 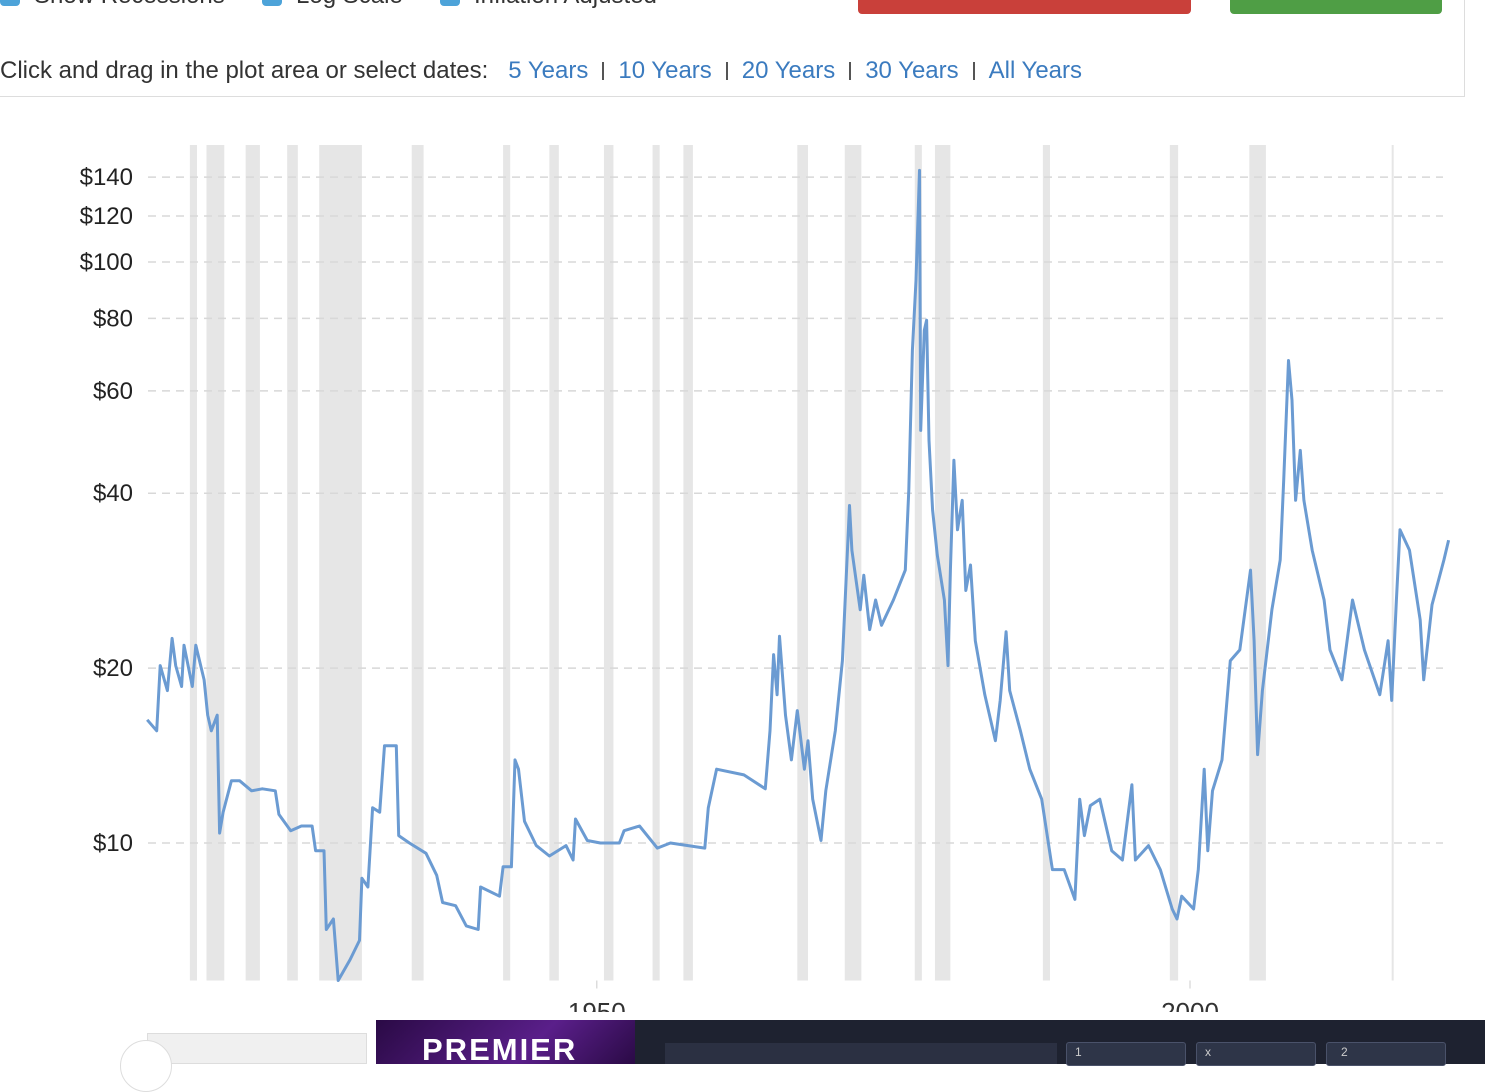 I want to click on option: Log Scale, so click(x=332, y=5).